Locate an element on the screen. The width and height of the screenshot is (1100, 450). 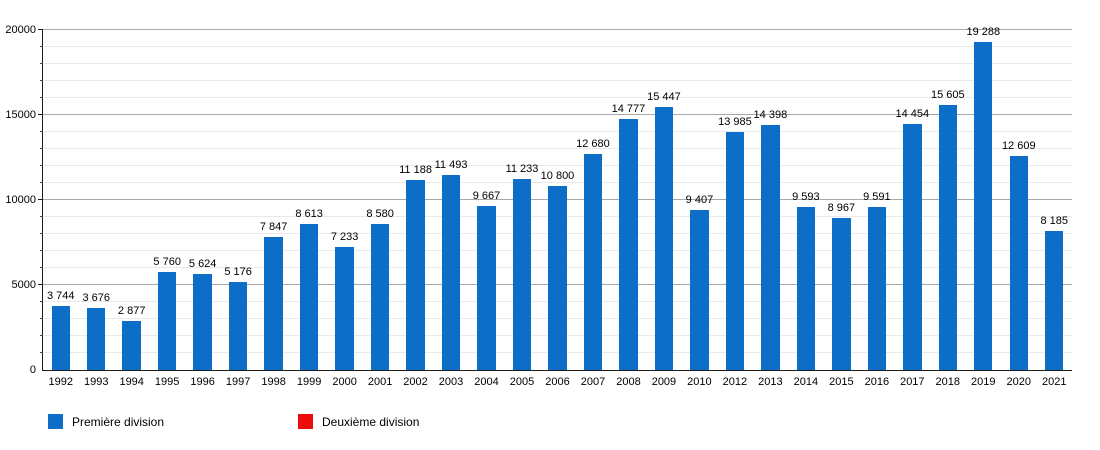
bar-value-label: 9 593 is located at coordinates (806, 196).